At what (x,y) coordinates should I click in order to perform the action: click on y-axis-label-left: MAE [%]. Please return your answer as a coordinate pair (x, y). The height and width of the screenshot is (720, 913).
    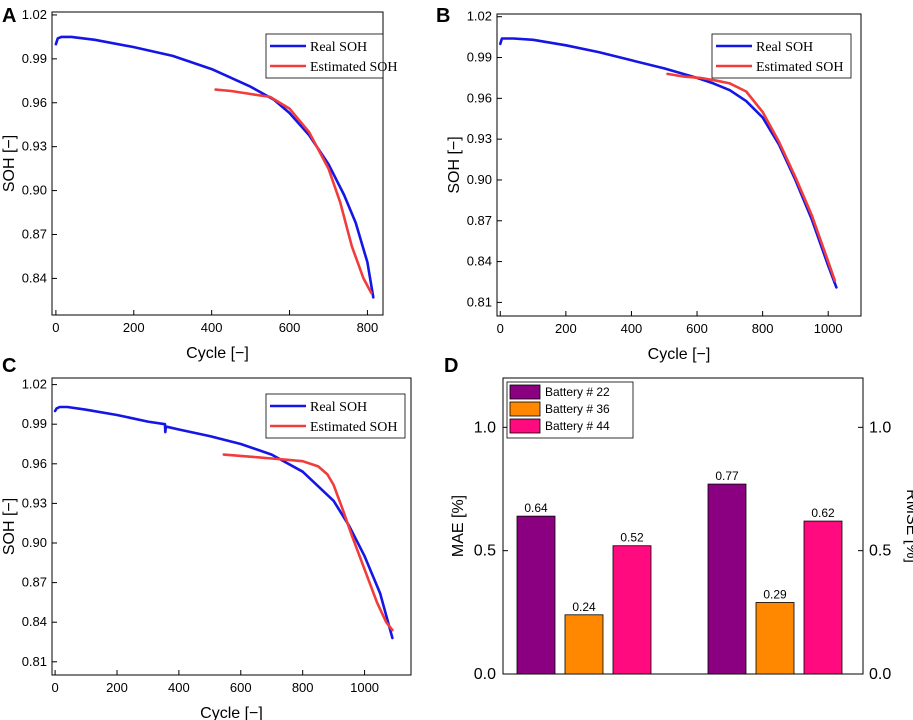
    Looking at the image, I should click on (458, 526).